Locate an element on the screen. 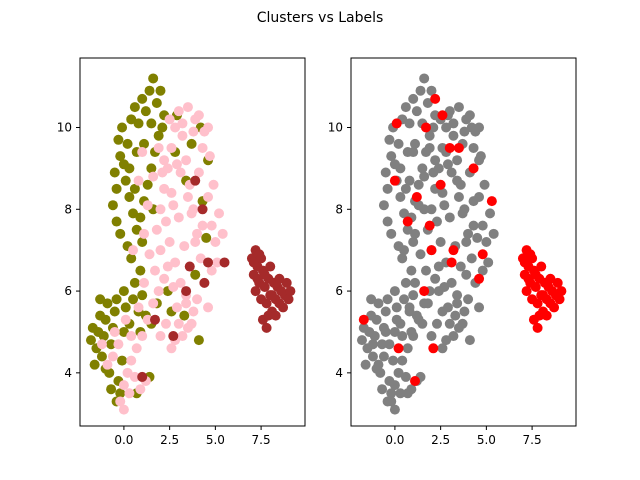 This screenshot has width=640, height=480. y-tick-label: 8 is located at coordinates (339, 209).